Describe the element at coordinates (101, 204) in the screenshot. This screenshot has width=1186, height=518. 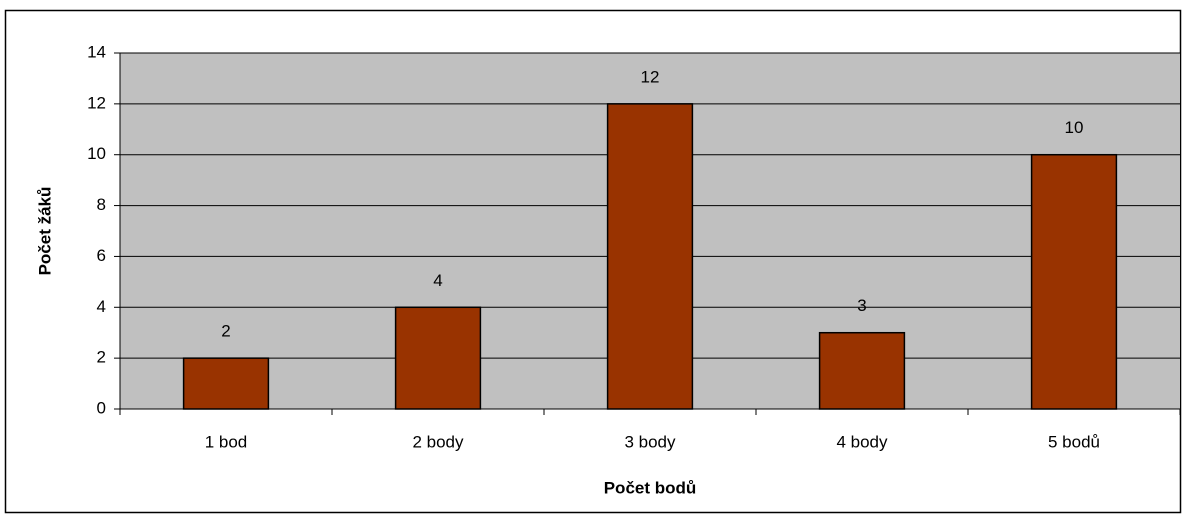
I see `y-tick-label: 8` at that location.